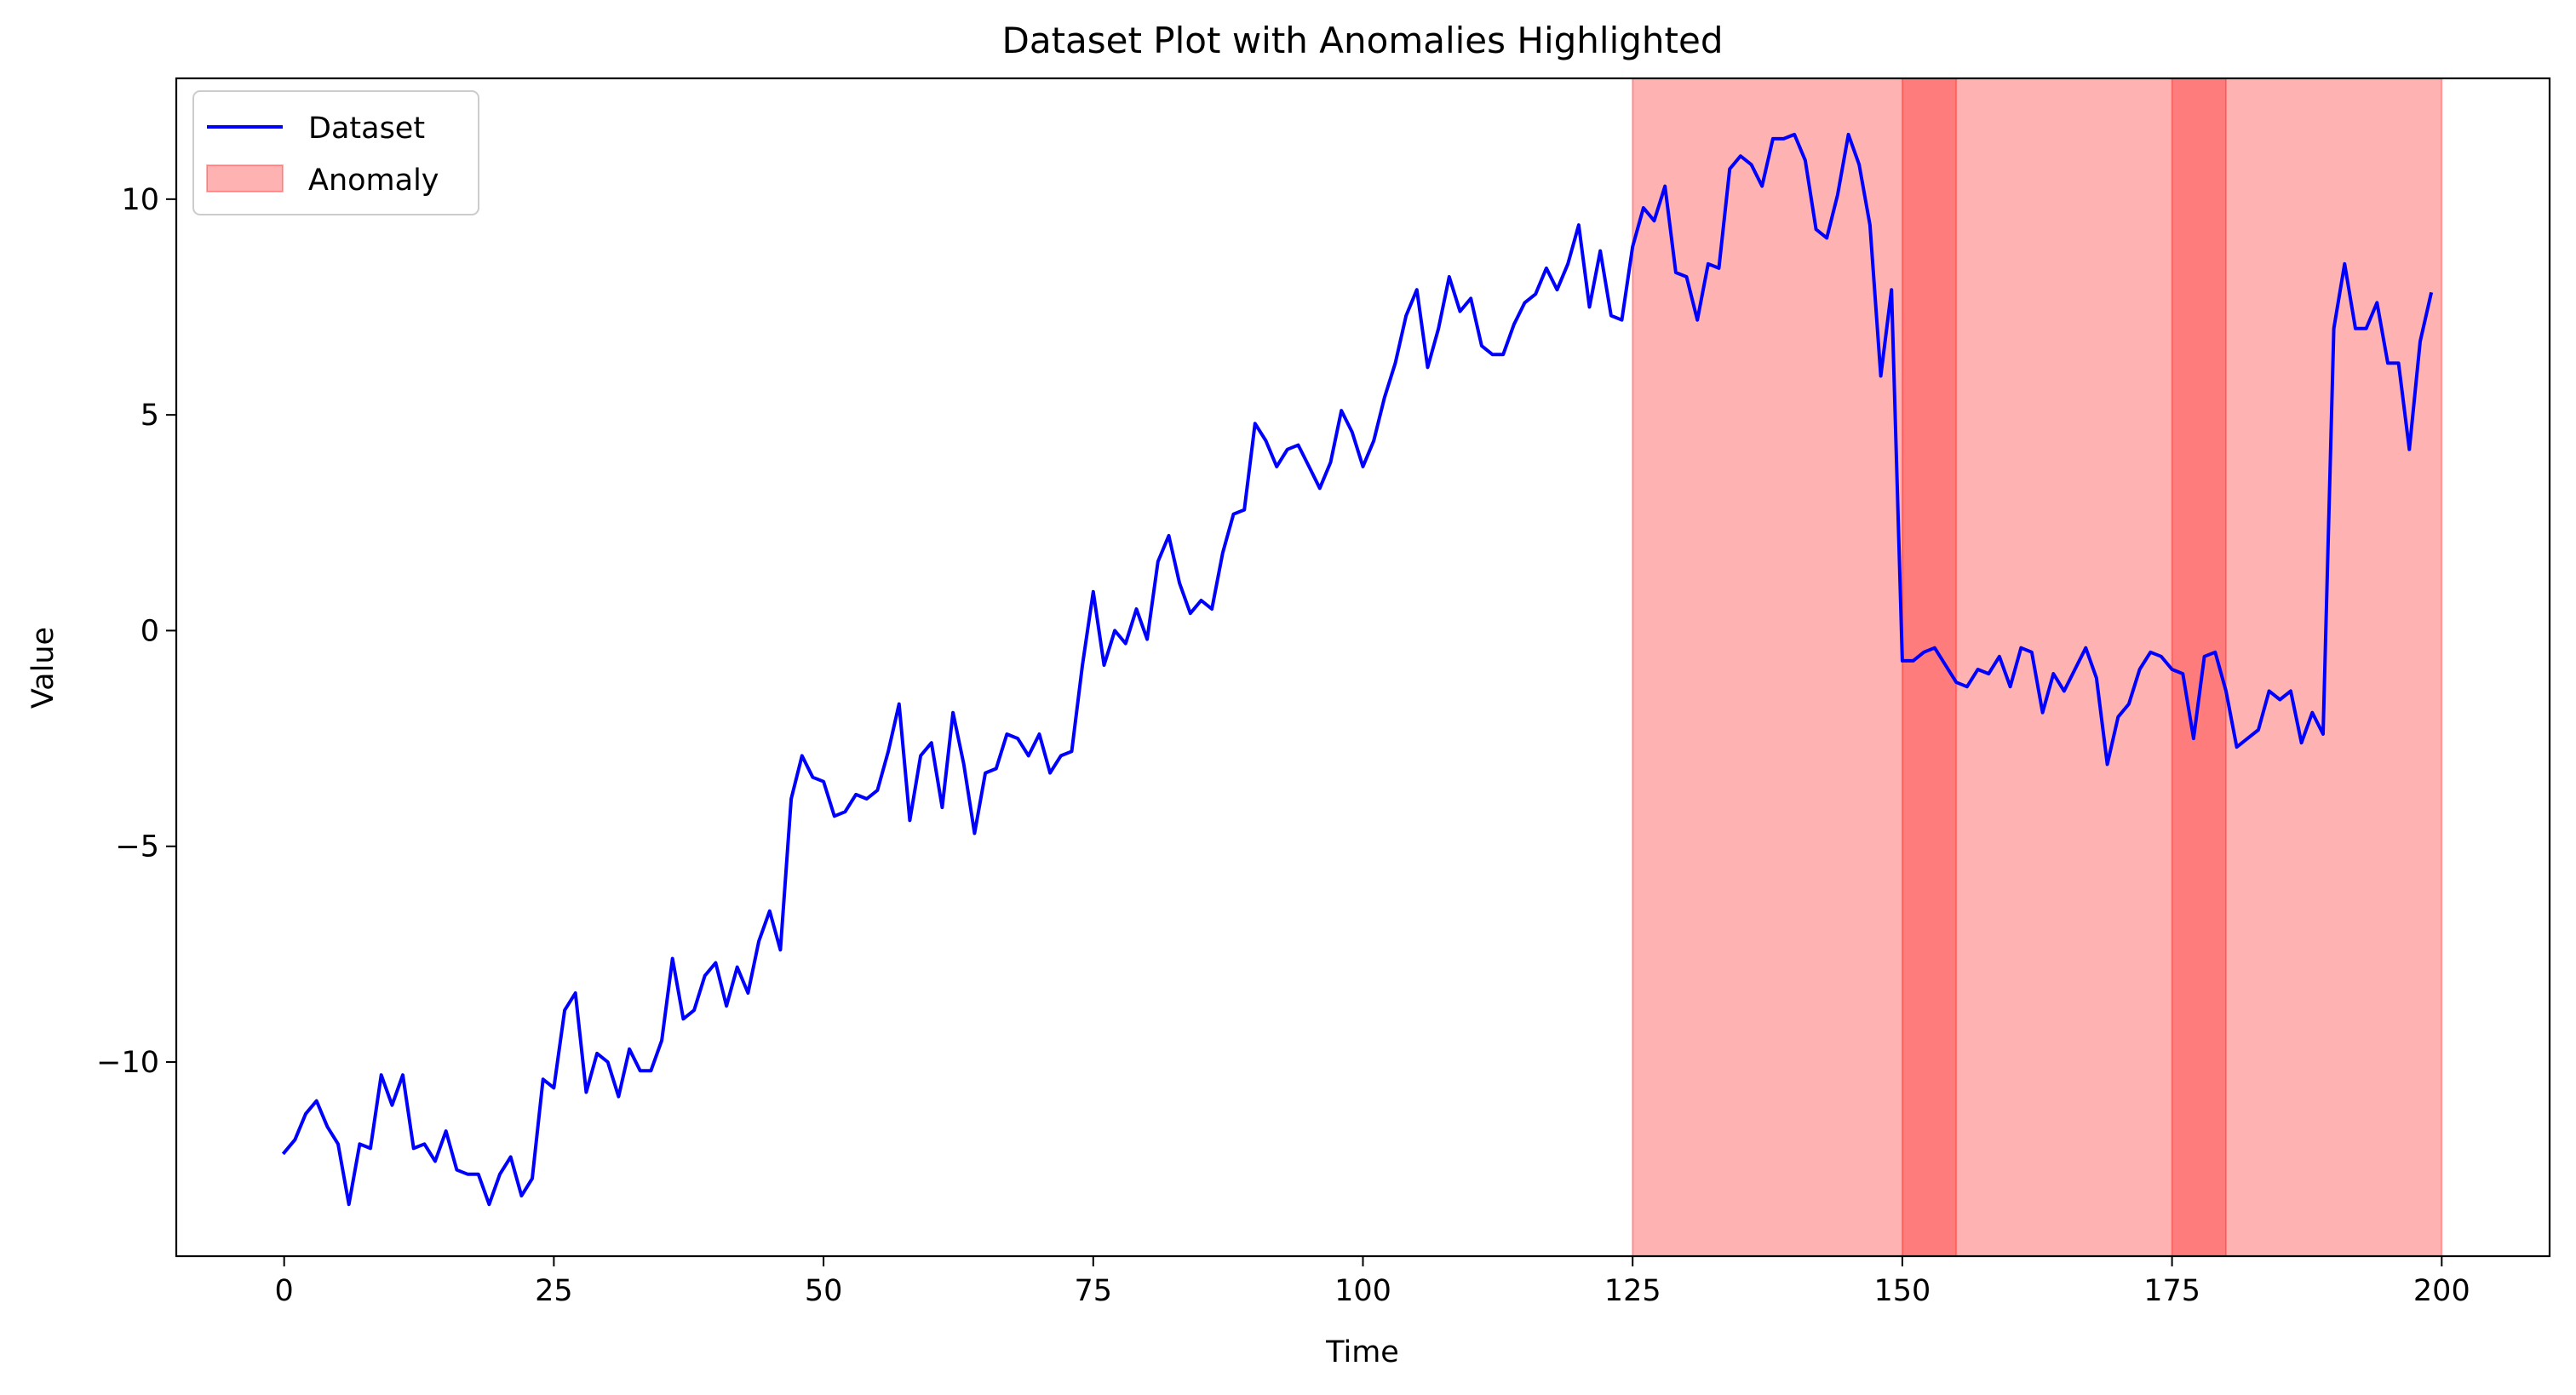 The width and height of the screenshot is (2576, 1395). Describe the element at coordinates (284, 1291) in the screenshot. I see `x-tick-label: 0` at that location.